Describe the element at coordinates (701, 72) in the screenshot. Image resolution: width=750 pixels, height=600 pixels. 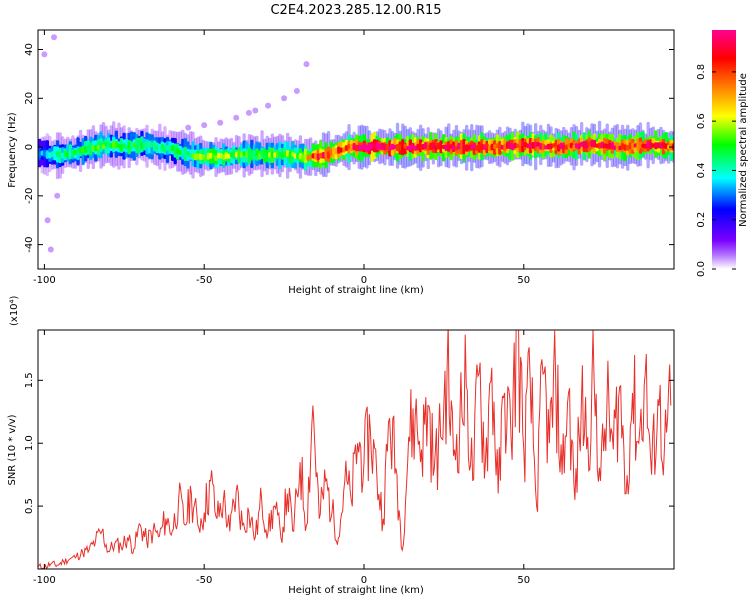
I see `colorbar-tick-label: 0.8` at that location.